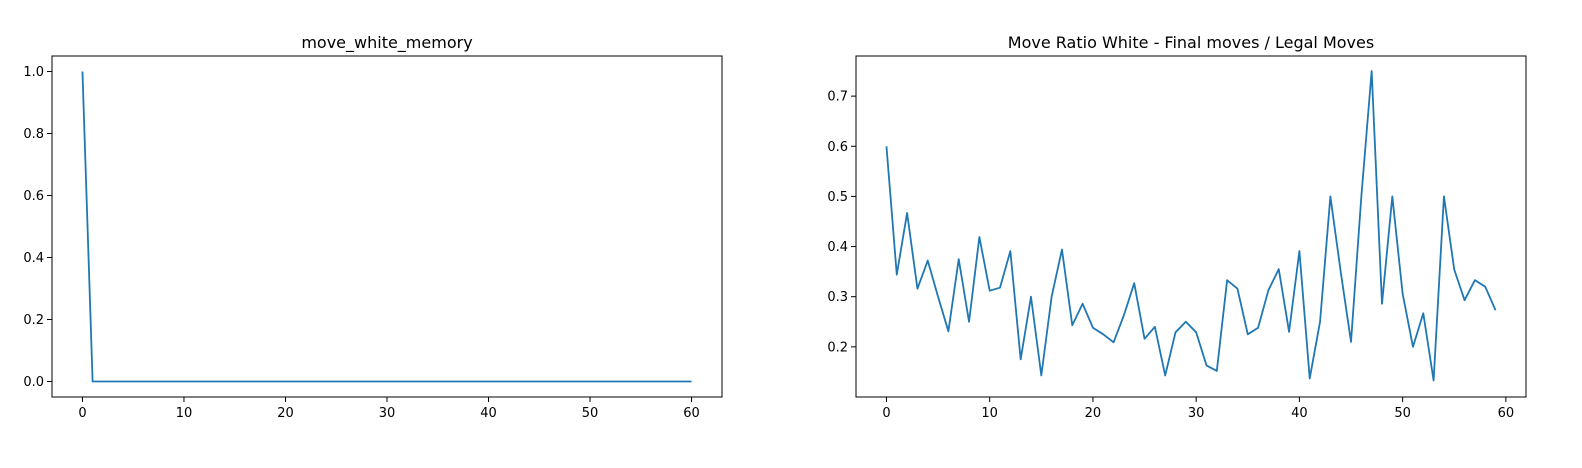  I want to click on chart-title: move_white_memory, so click(386, 43).